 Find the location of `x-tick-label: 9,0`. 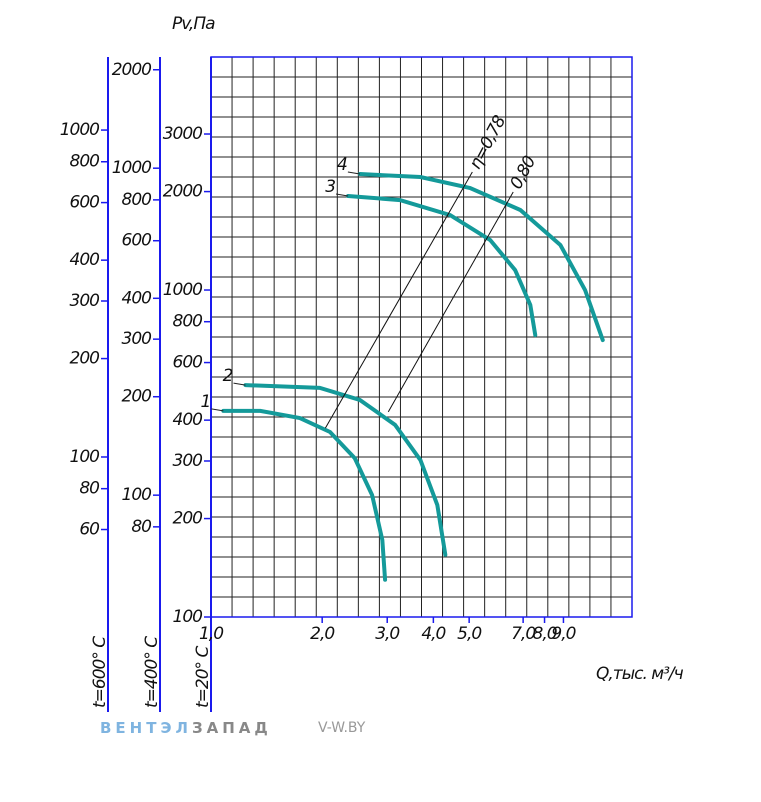

x-tick-label: 9,0 is located at coordinates (563, 634).